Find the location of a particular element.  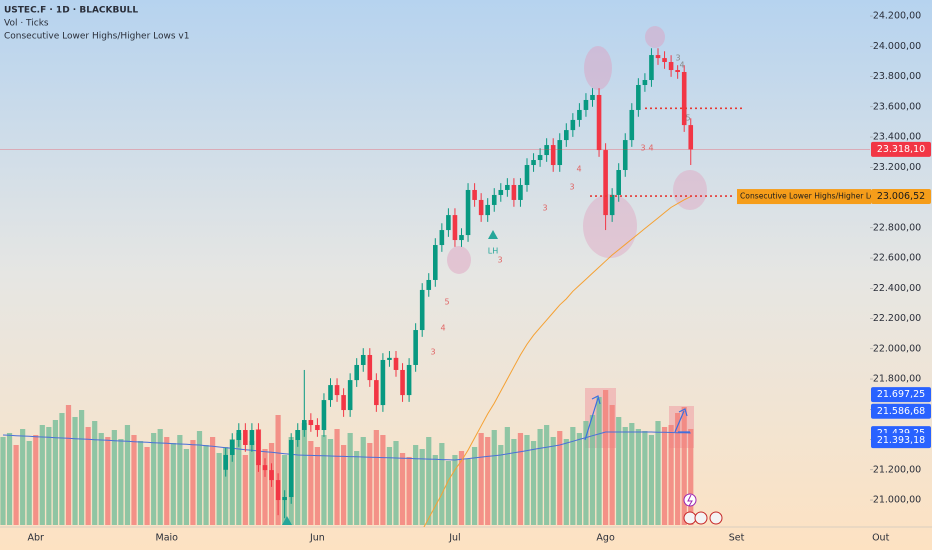

price-badge-label: 23.006,52 is located at coordinates (901, 196).